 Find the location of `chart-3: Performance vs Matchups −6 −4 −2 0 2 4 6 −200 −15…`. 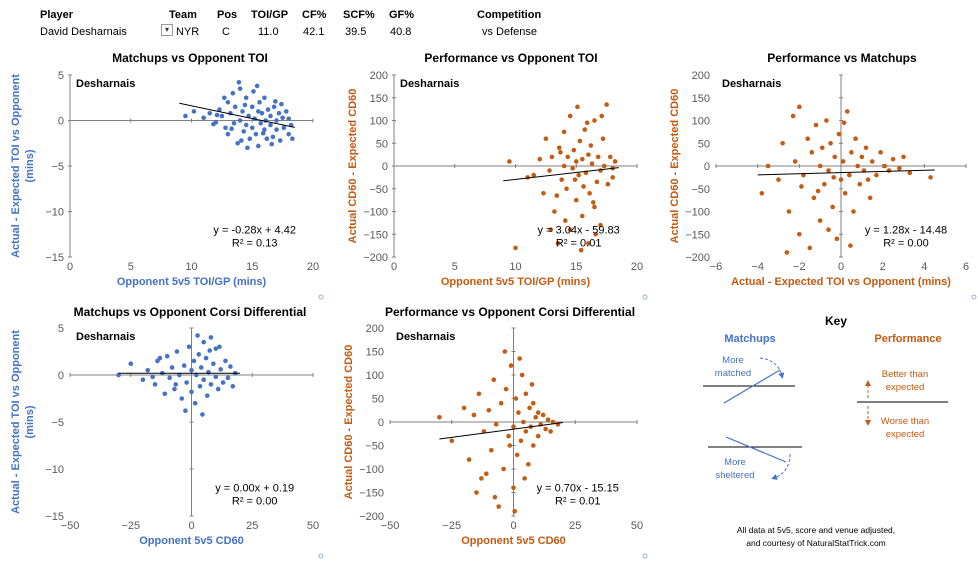

chart-3: Performance vs Matchups −6 −4 −2 0 2 4 6 −200 −15… is located at coordinates (823, 175).